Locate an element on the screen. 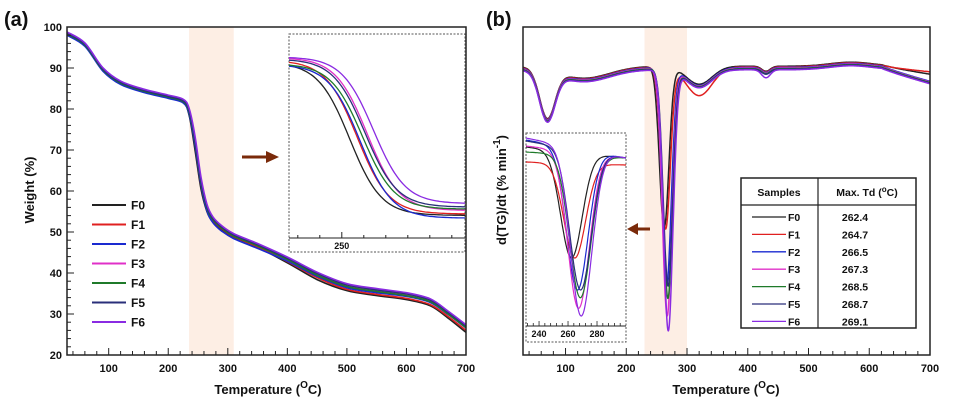 This screenshot has width=955, height=408. inset-frame-a is located at coordinates (377, 143).